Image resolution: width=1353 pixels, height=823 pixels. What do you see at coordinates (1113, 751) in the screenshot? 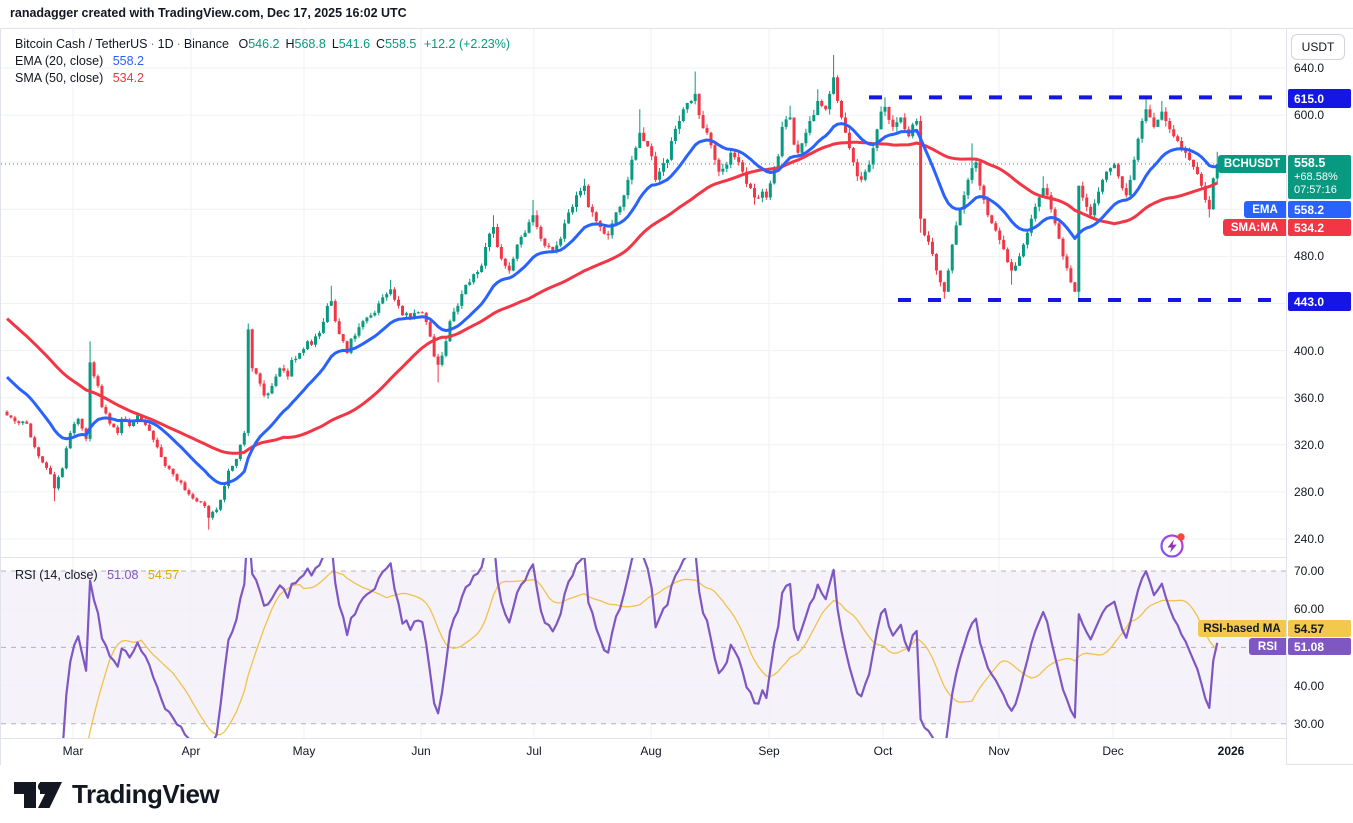
I see `time-axis-month-label: Dec` at bounding box center [1113, 751].